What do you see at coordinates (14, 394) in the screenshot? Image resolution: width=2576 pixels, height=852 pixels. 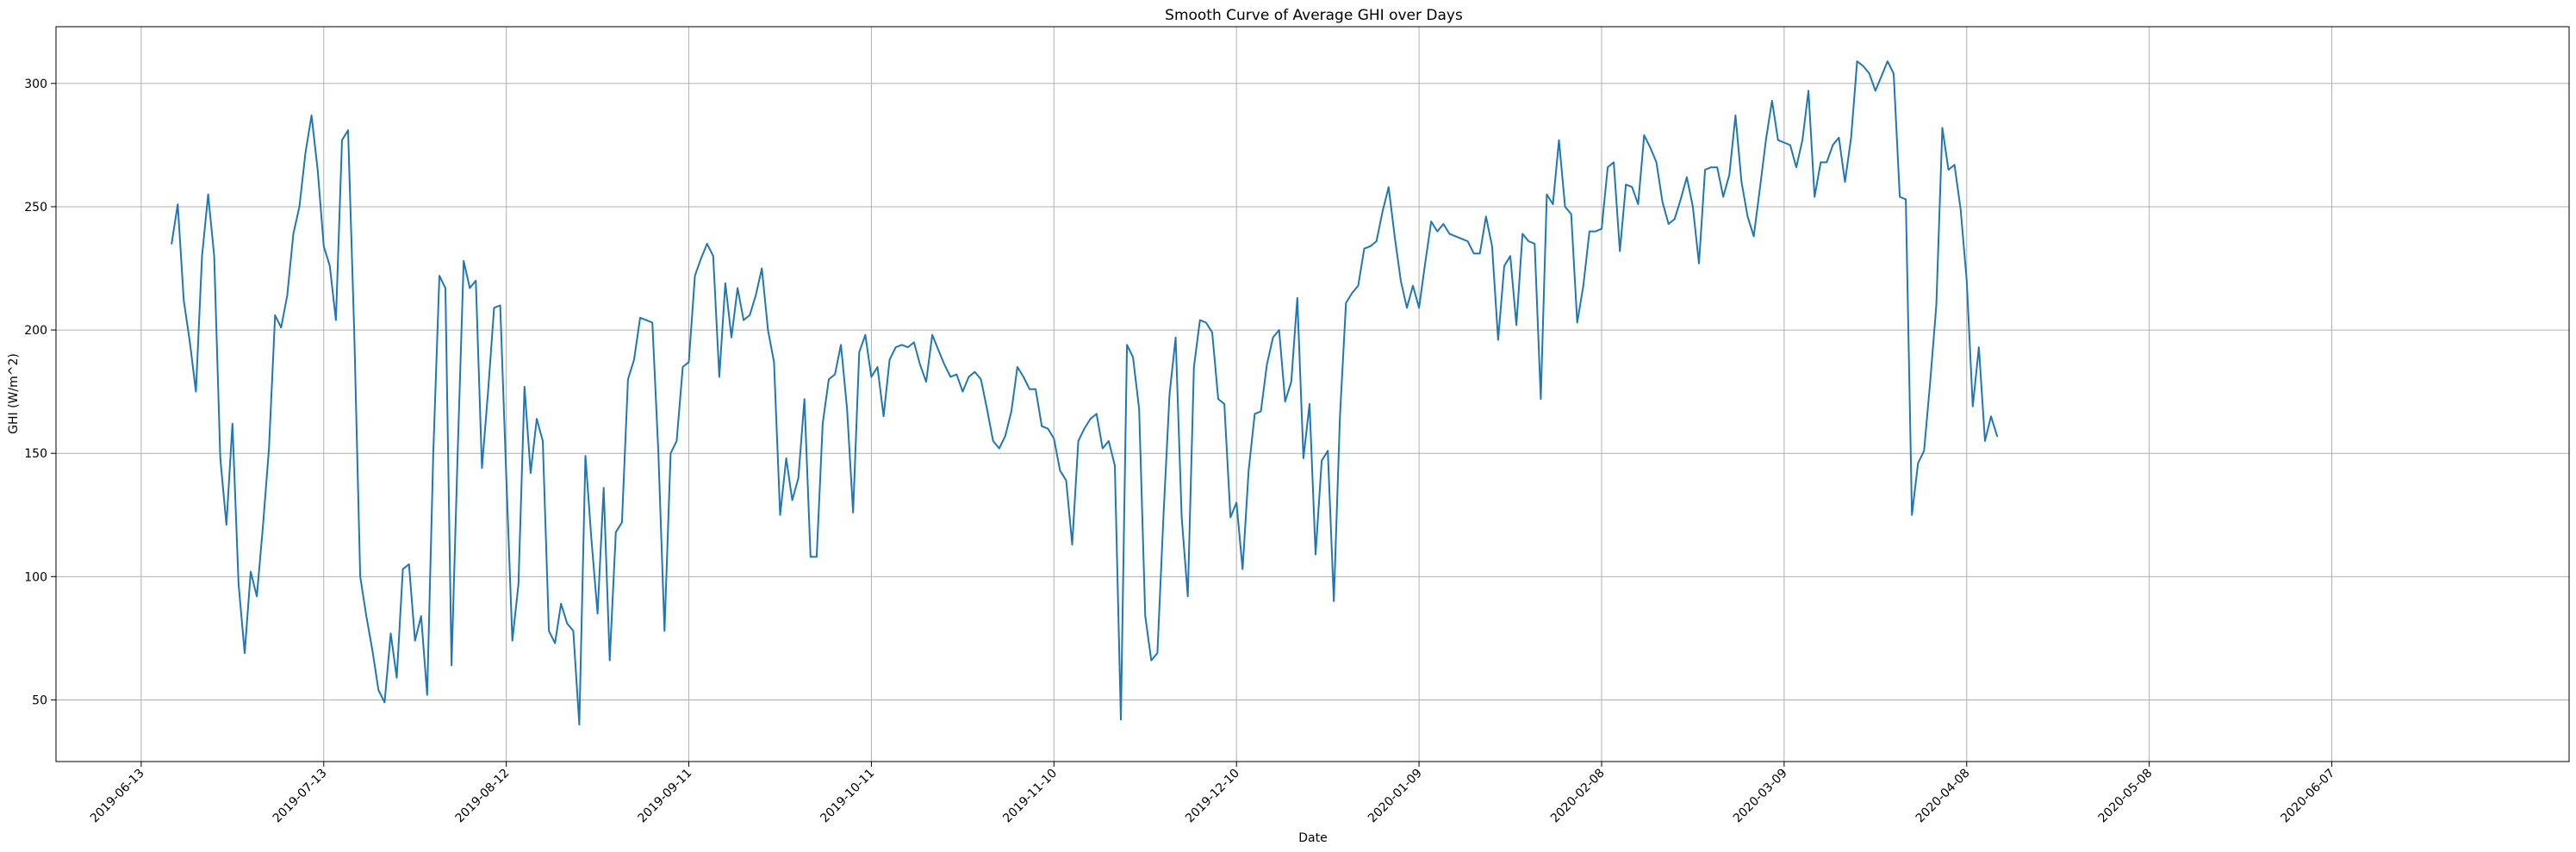 I see `y-axis-label: GHI (W/m^2)` at bounding box center [14, 394].